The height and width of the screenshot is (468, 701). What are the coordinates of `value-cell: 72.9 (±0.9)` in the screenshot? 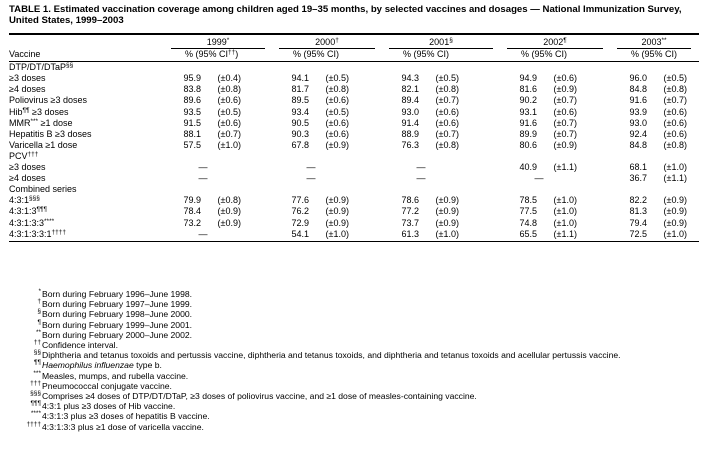 It's located at (328, 223).